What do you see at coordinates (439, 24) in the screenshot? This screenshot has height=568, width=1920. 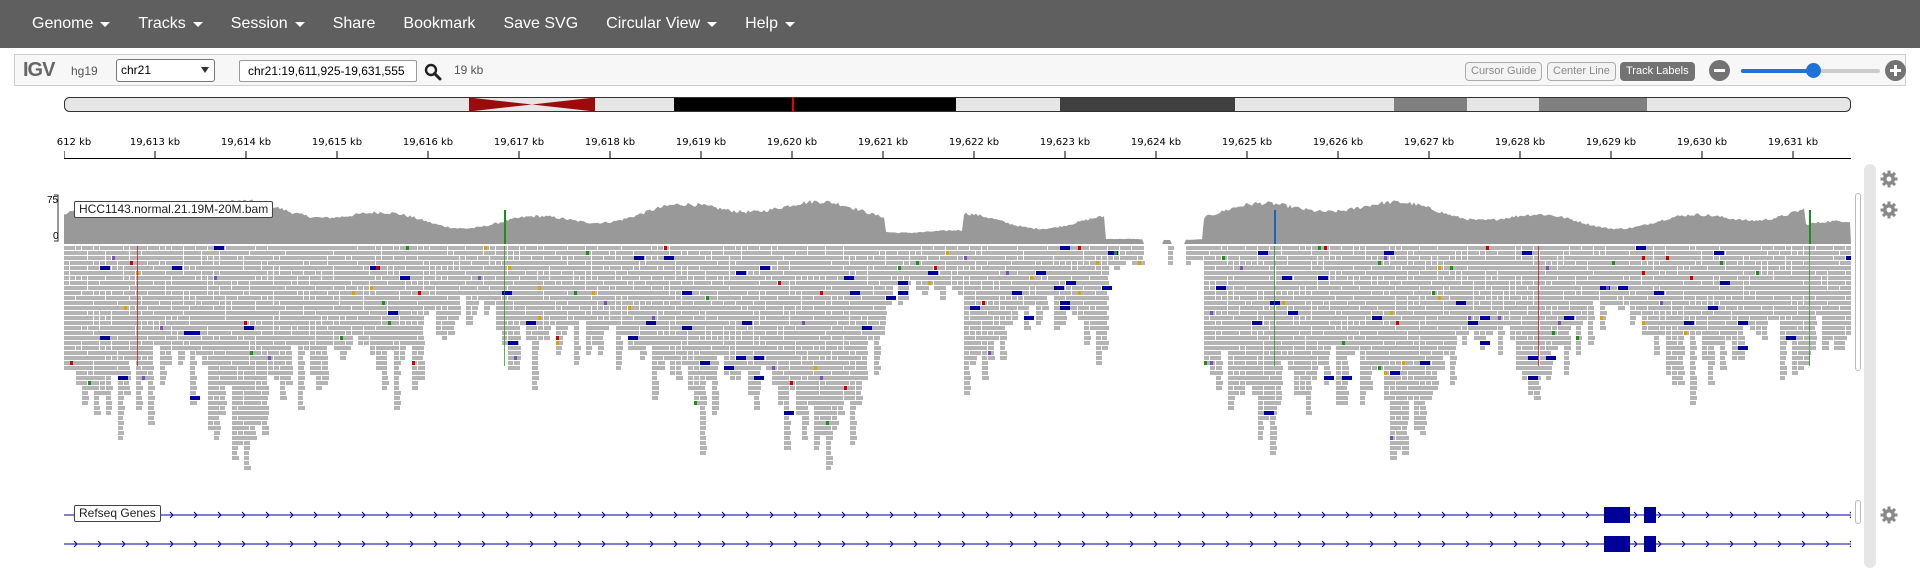 I see `nav-bookmark: Bookmark` at bounding box center [439, 24].